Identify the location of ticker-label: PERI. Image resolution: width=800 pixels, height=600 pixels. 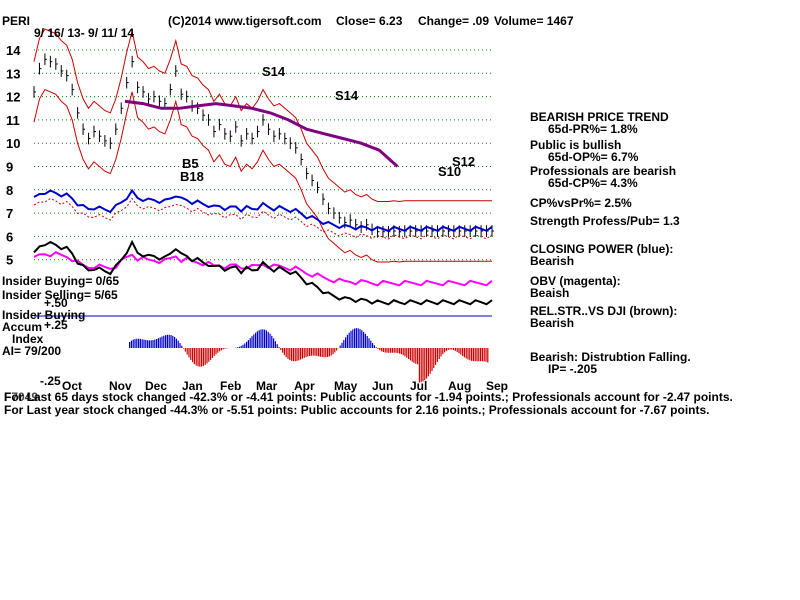
(16, 21).